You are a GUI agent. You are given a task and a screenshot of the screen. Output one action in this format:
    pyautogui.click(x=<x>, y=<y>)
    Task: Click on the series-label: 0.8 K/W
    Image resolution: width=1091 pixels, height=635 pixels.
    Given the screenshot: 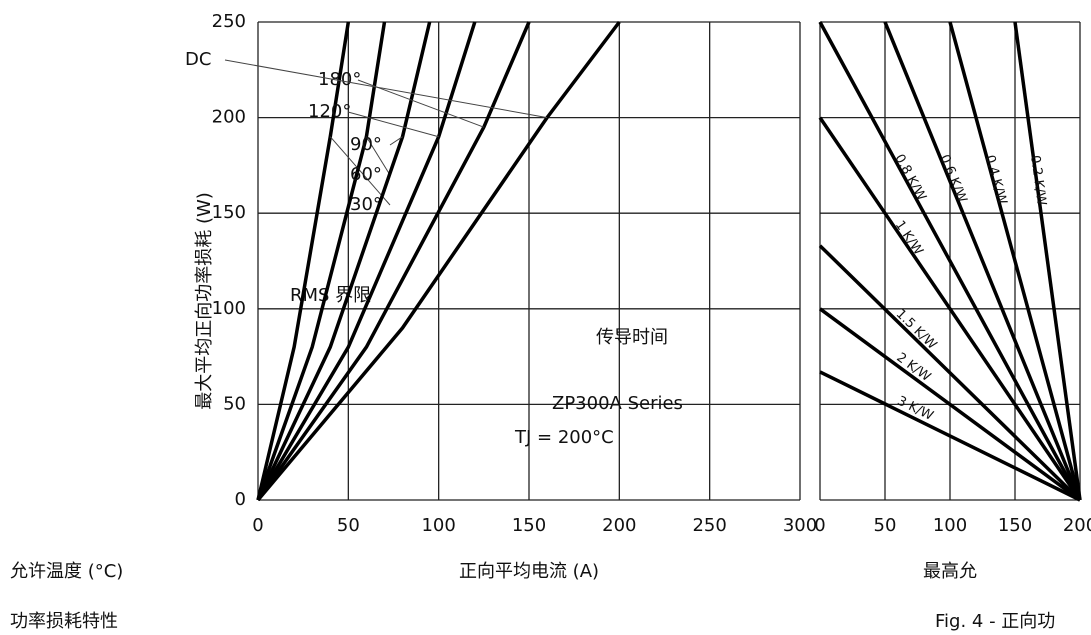 What is the action you would take?
    pyautogui.click(x=909, y=178)
    